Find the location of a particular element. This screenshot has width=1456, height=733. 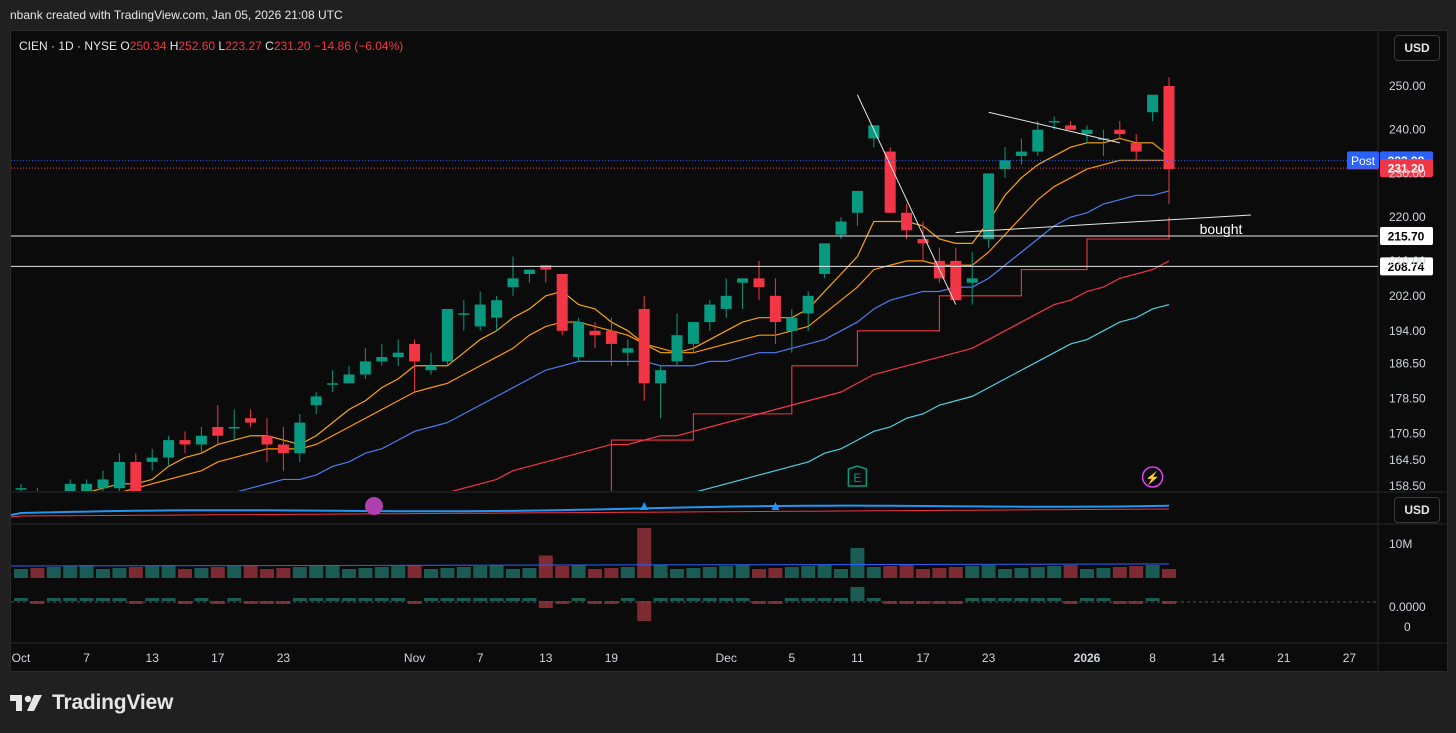

y-tick-label: 186.50 is located at coordinates (1407, 364).